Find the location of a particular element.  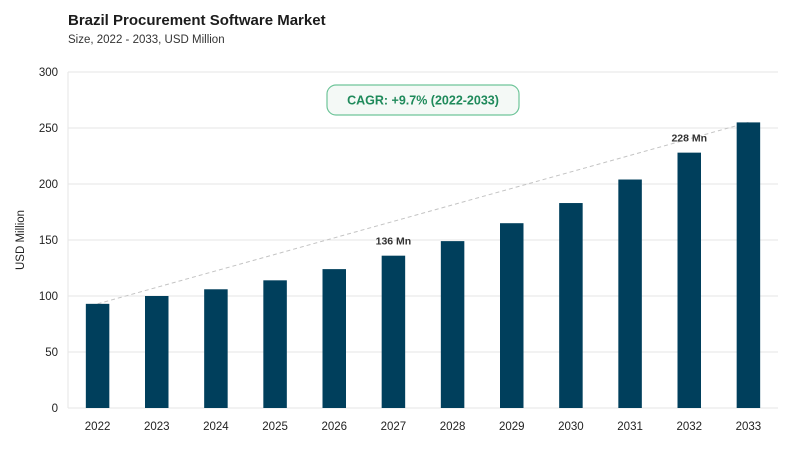

y-axis-ticks: 0 50 100 150 200 250 300 is located at coordinates (48, 241).